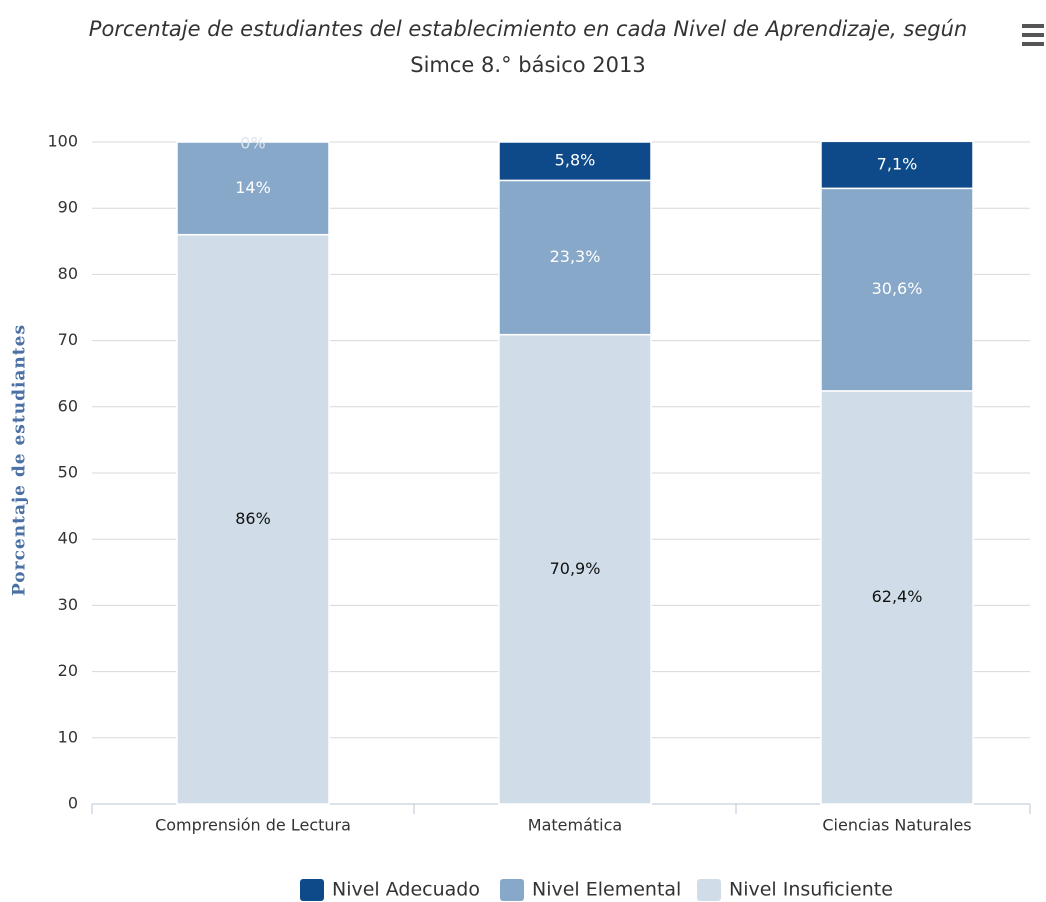 The width and height of the screenshot is (1046, 902). I want to click on menu-button, so click(1033, 35).